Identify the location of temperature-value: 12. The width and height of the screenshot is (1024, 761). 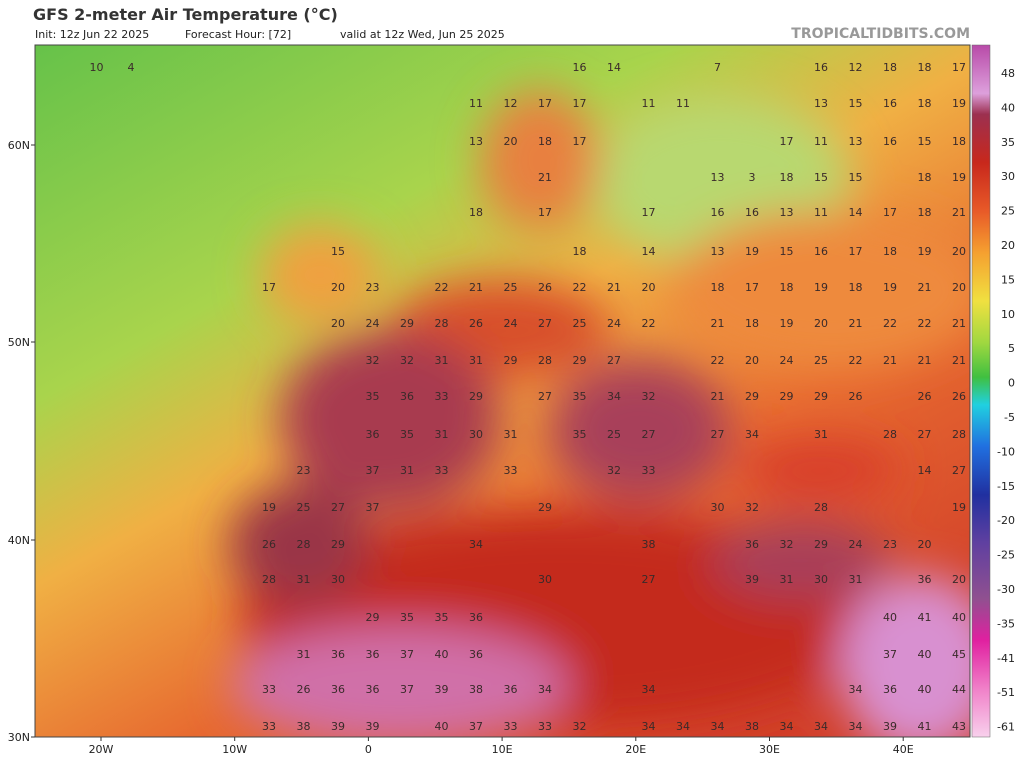
(856, 67).